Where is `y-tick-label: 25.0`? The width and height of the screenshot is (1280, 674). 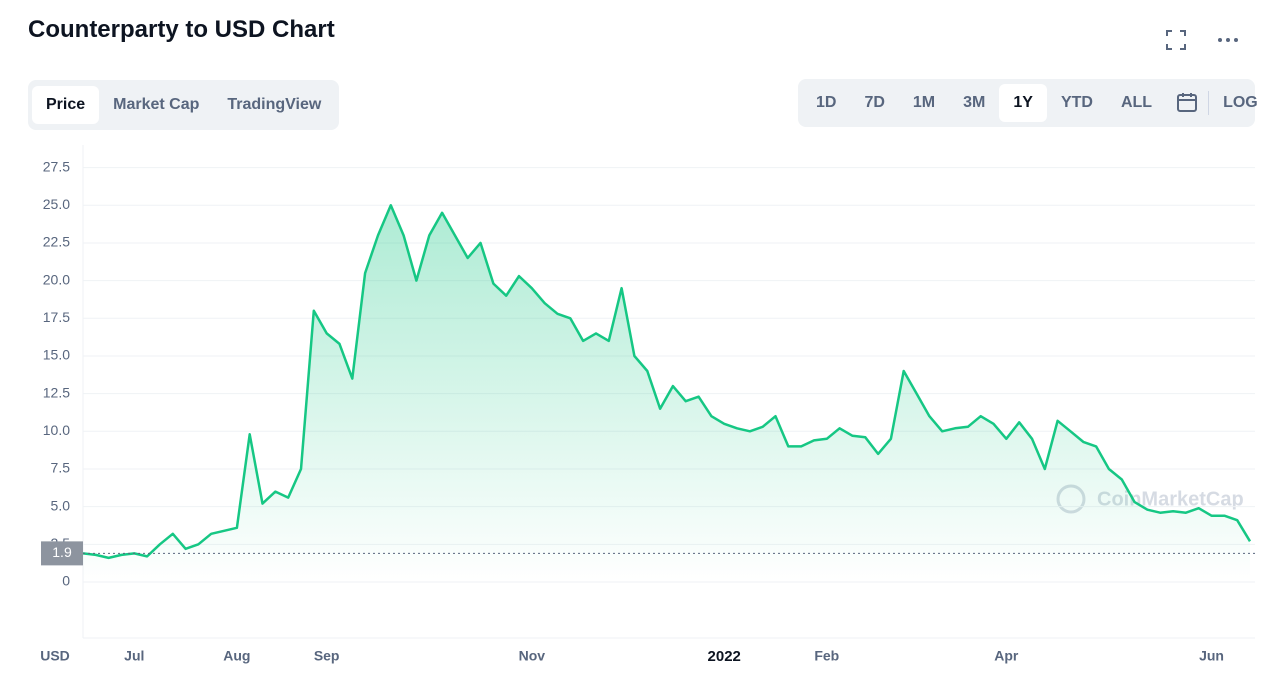 y-tick-label: 25.0 is located at coordinates (56, 204).